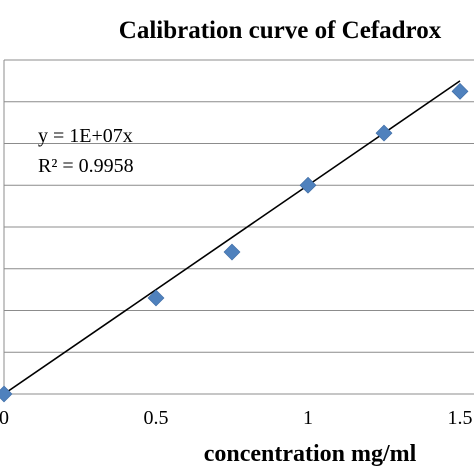  I want to click on r-squared: R² = 0.9958, so click(86, 166).